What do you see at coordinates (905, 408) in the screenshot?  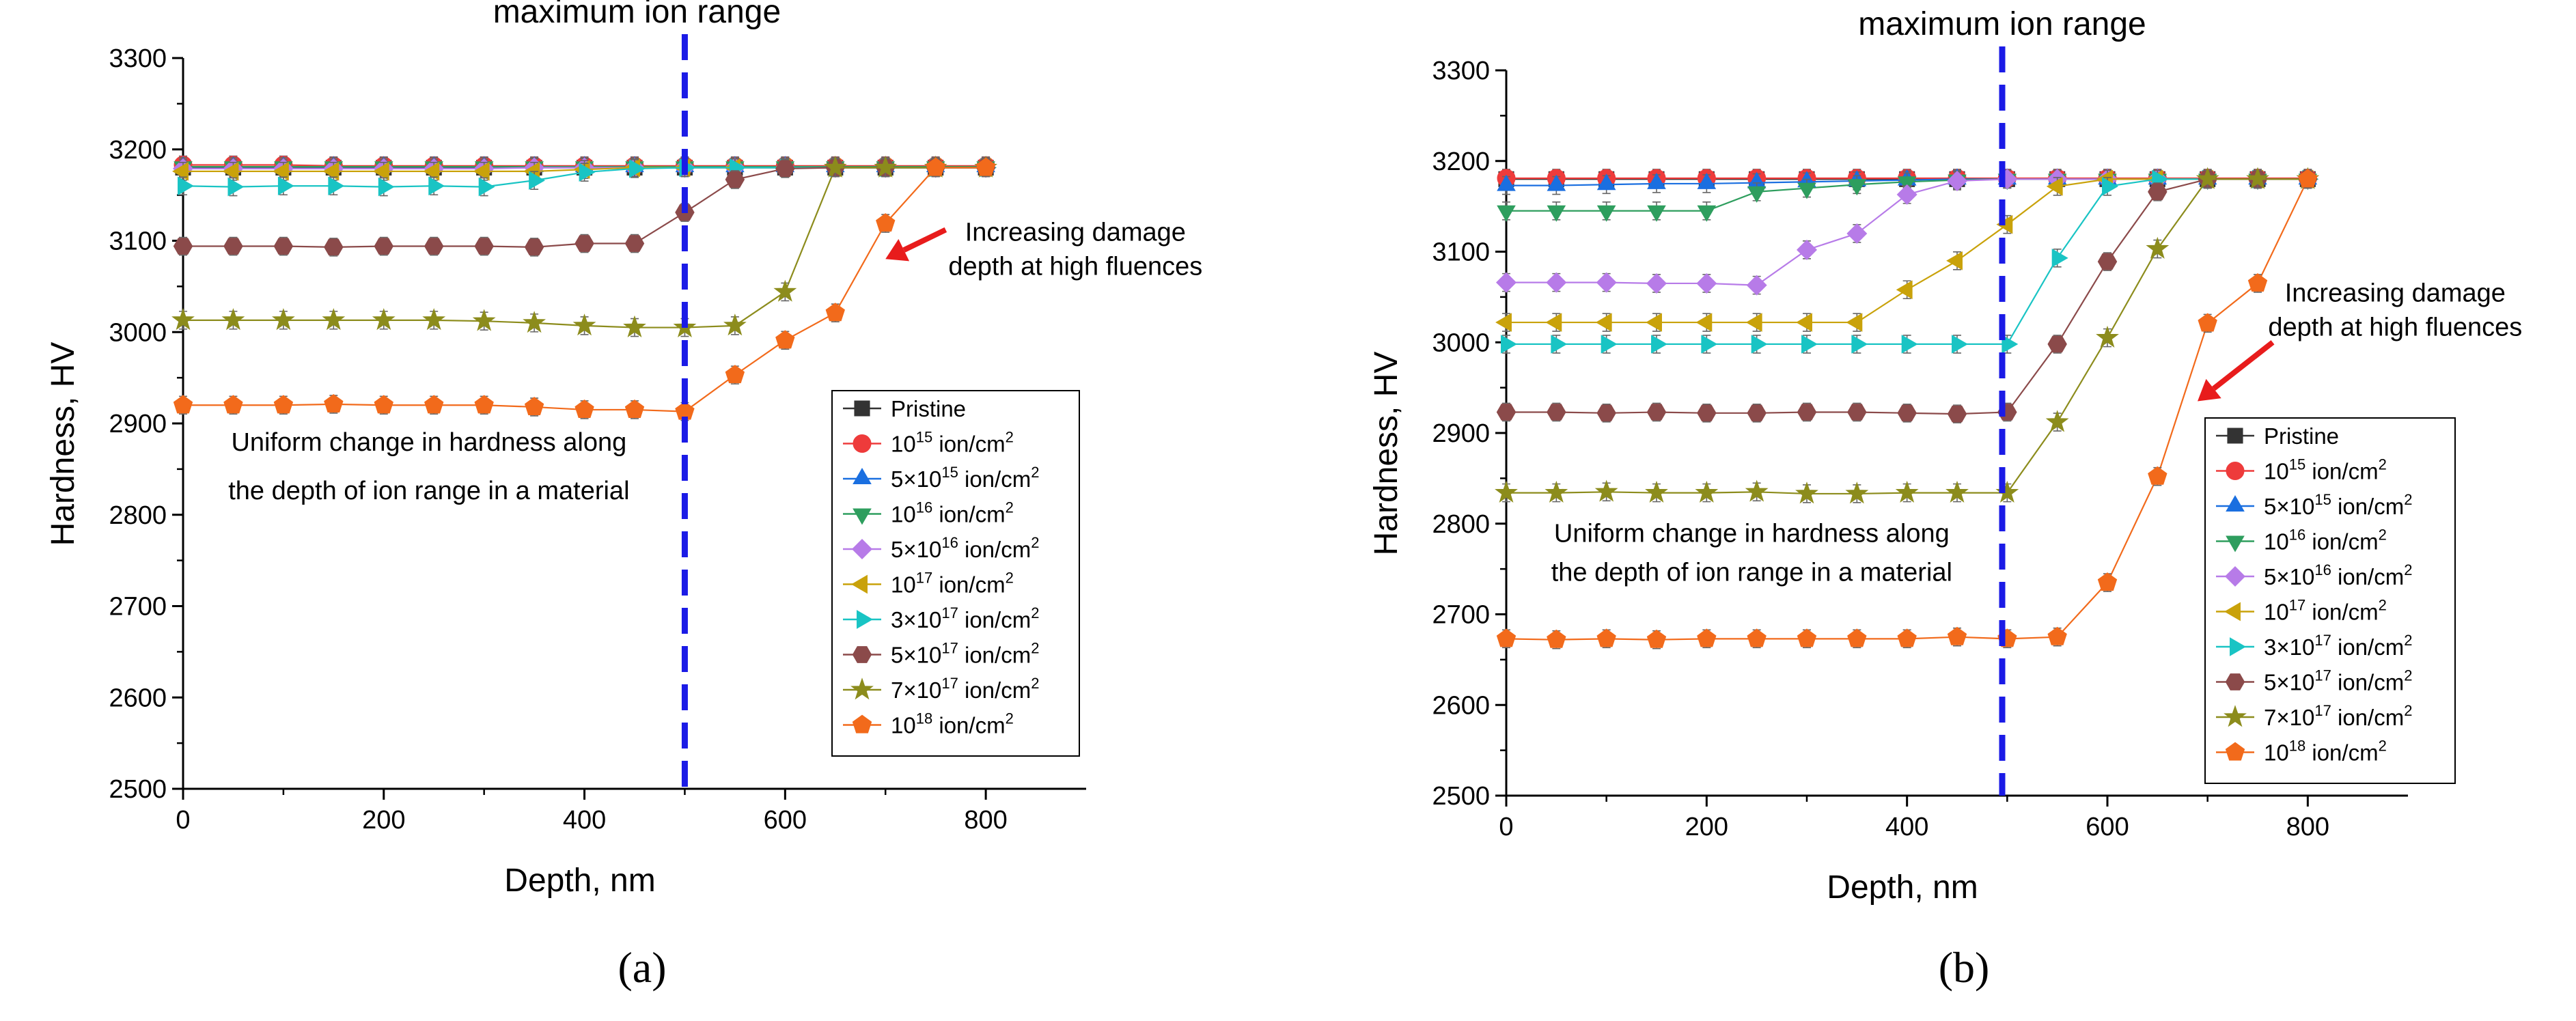 I see `legend-item: Pristine` at bounding box center [905, 408].